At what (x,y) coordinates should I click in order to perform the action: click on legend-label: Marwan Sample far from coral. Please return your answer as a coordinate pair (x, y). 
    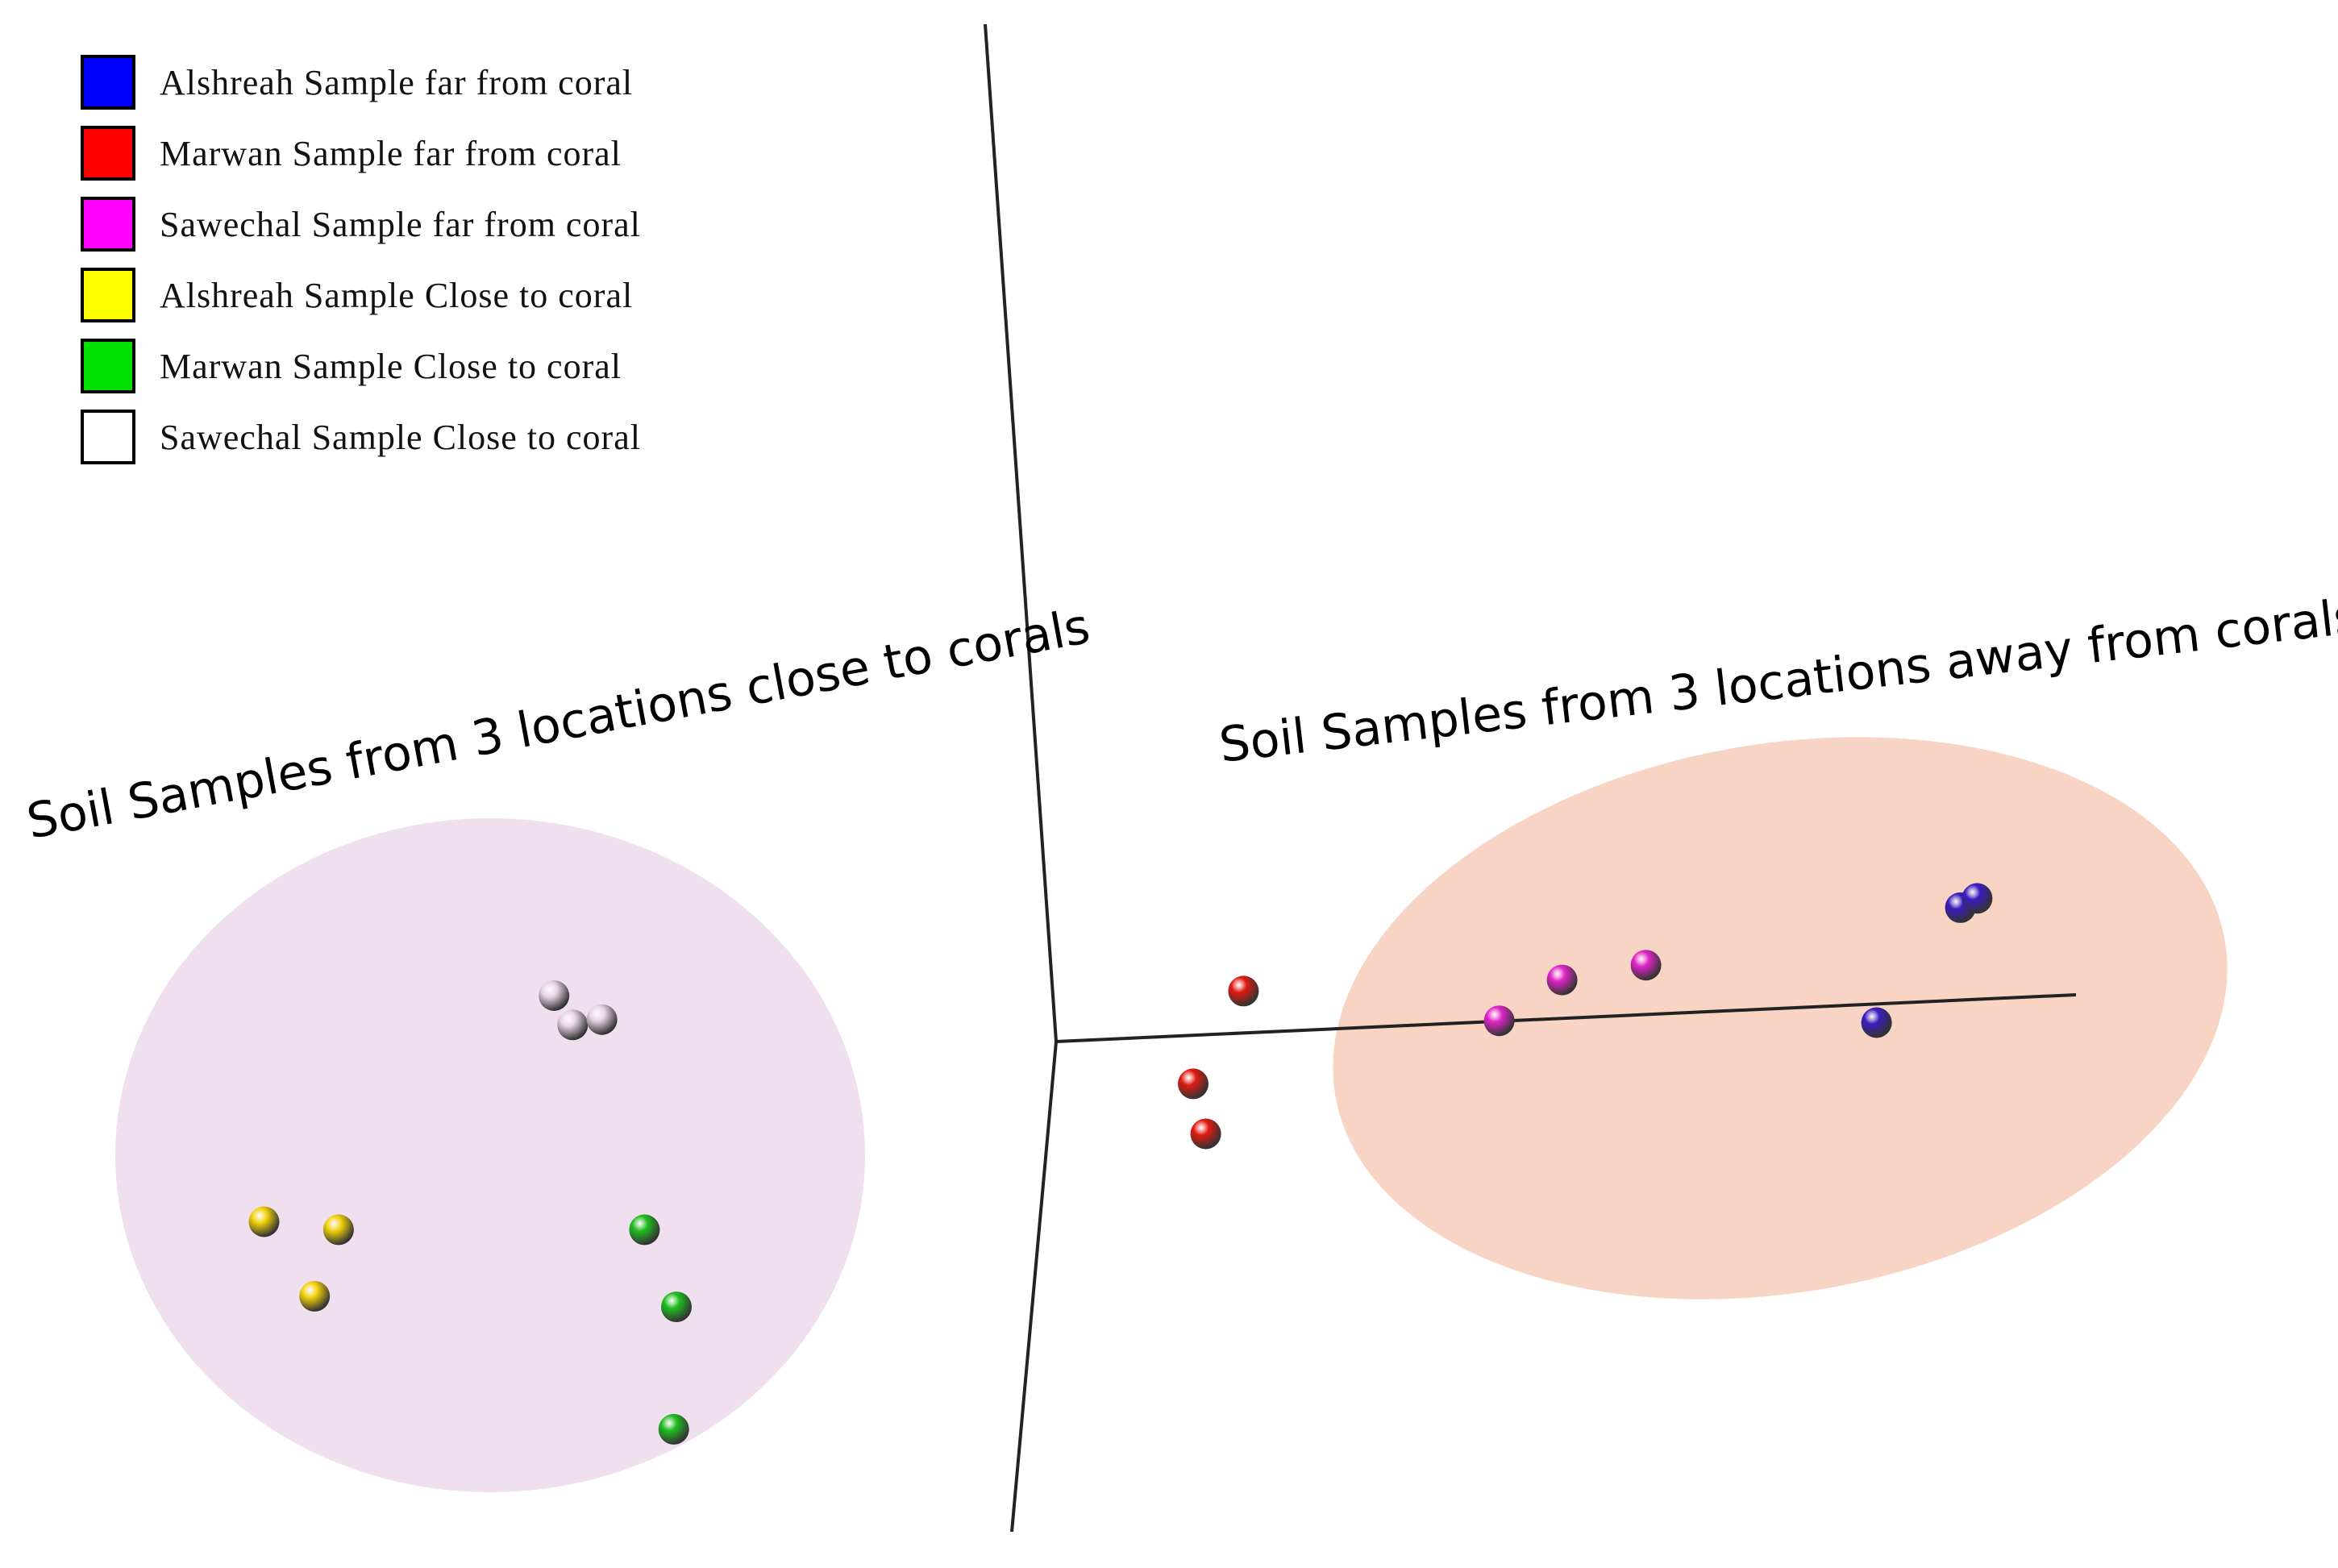
    Looking at the image, I should click on (391, 153).